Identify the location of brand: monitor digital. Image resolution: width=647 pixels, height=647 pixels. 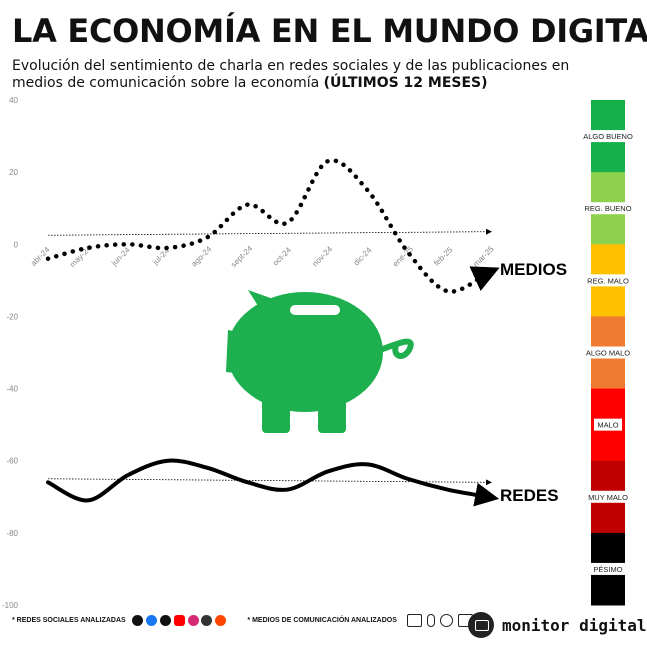
(557, 625).